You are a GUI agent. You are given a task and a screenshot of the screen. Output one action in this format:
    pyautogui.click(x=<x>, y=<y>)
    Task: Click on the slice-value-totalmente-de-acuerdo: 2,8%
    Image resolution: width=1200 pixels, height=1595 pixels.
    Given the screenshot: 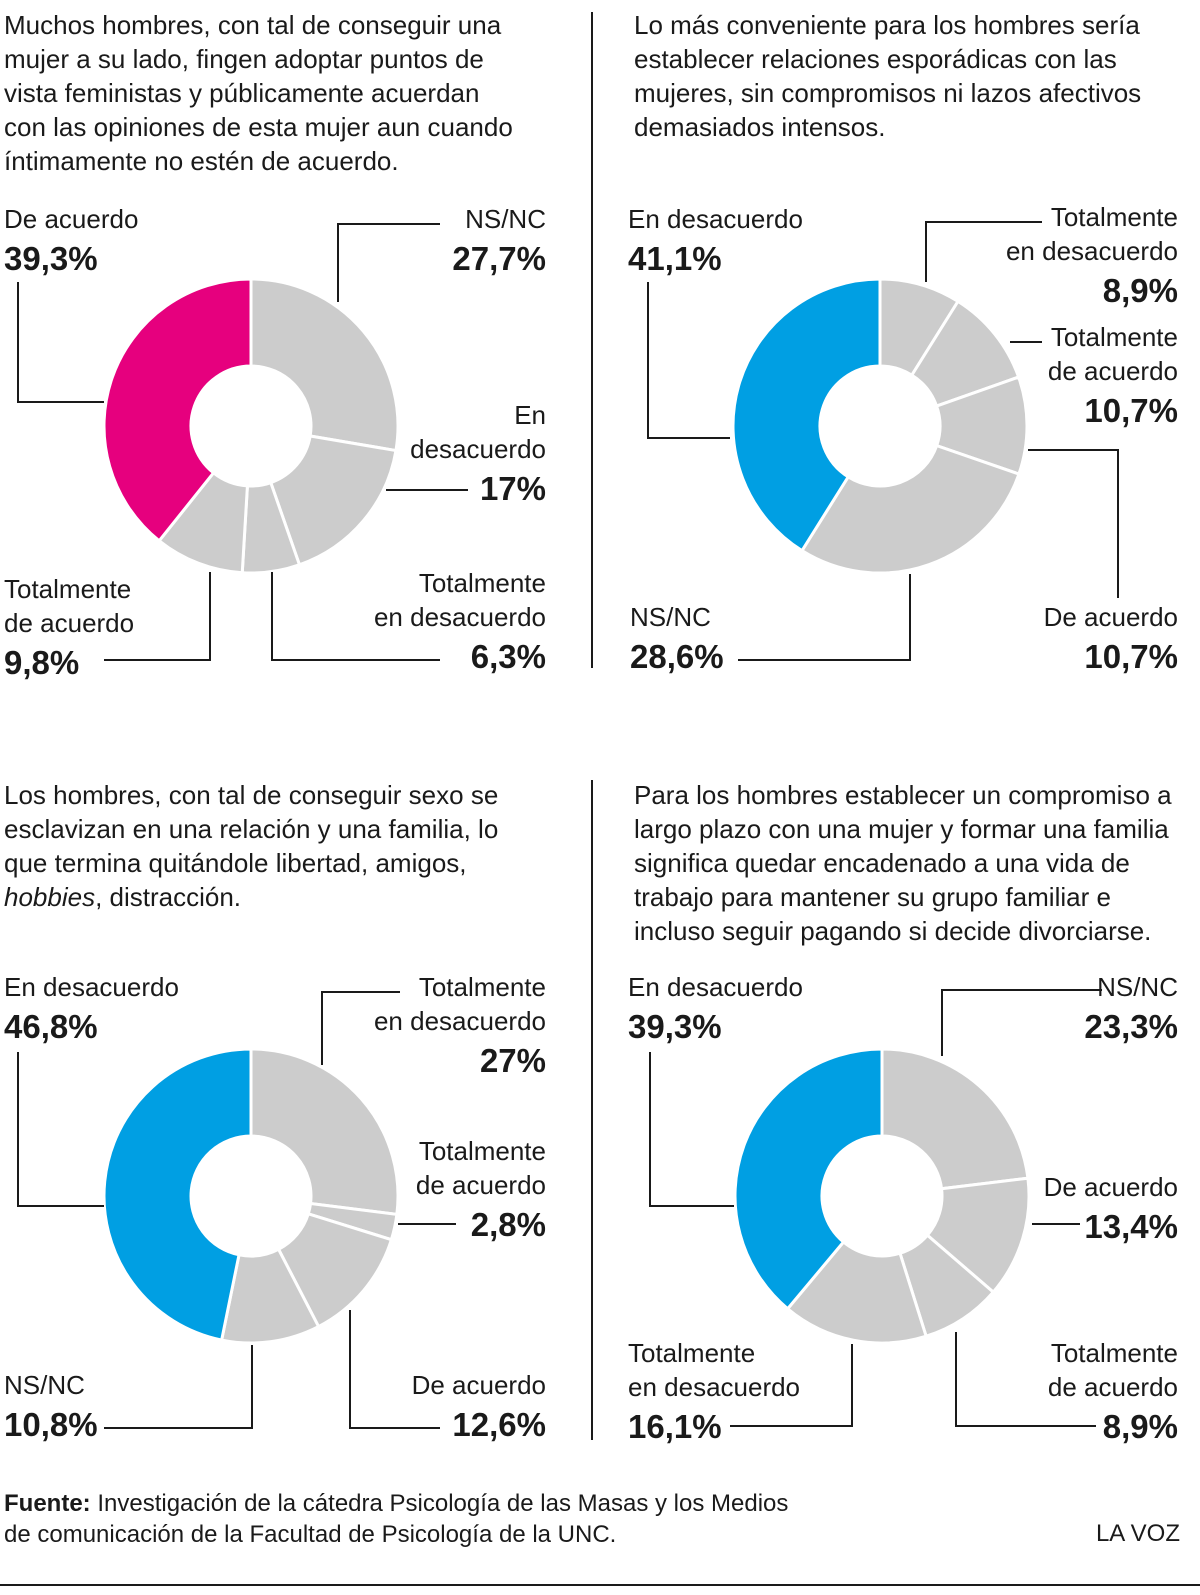 What is the action you would take?
    pyautogui.click(x=508, y=1224)
    